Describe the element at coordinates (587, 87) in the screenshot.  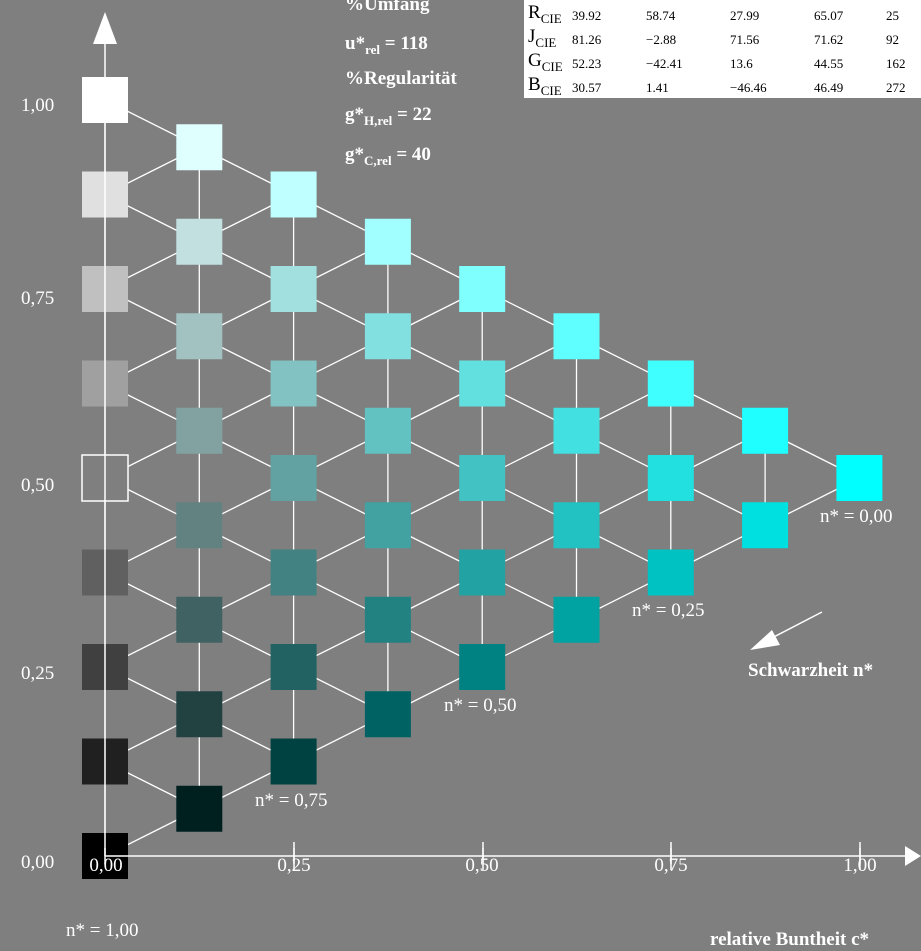
I see `table-cell: 30.57` at that location.